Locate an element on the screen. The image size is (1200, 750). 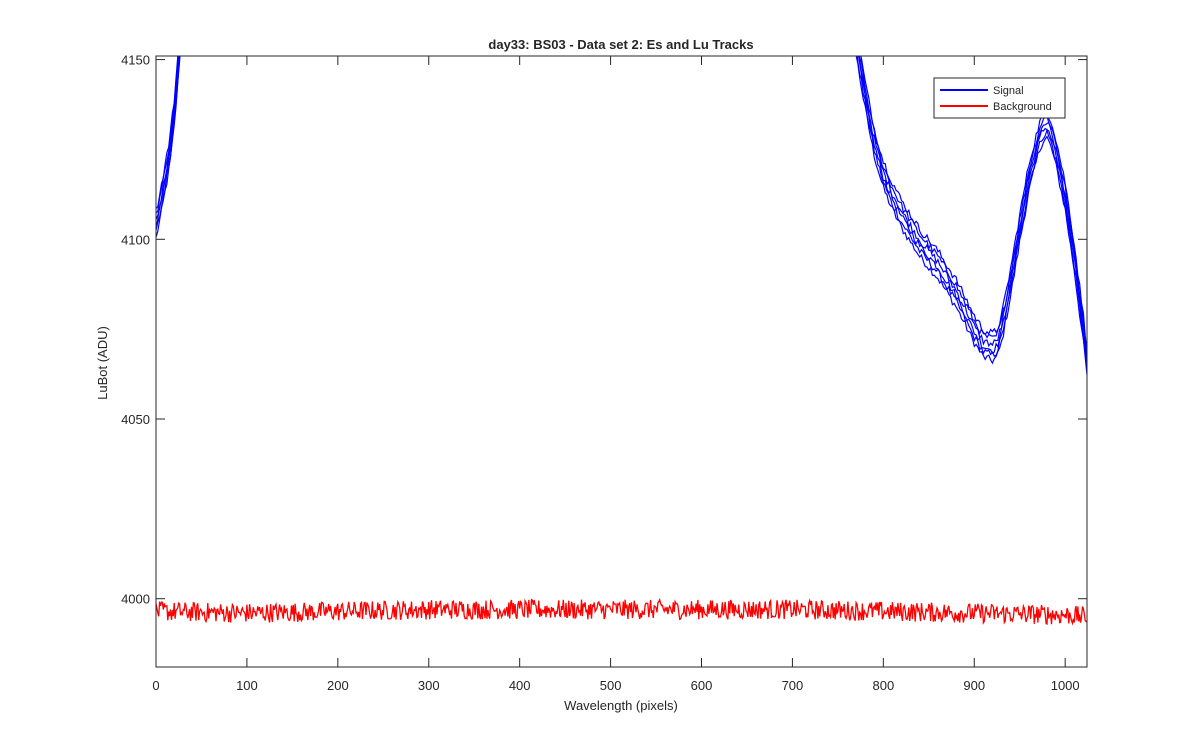
y-tick-label-4100: 4100 is located at coordinates (135, 239).